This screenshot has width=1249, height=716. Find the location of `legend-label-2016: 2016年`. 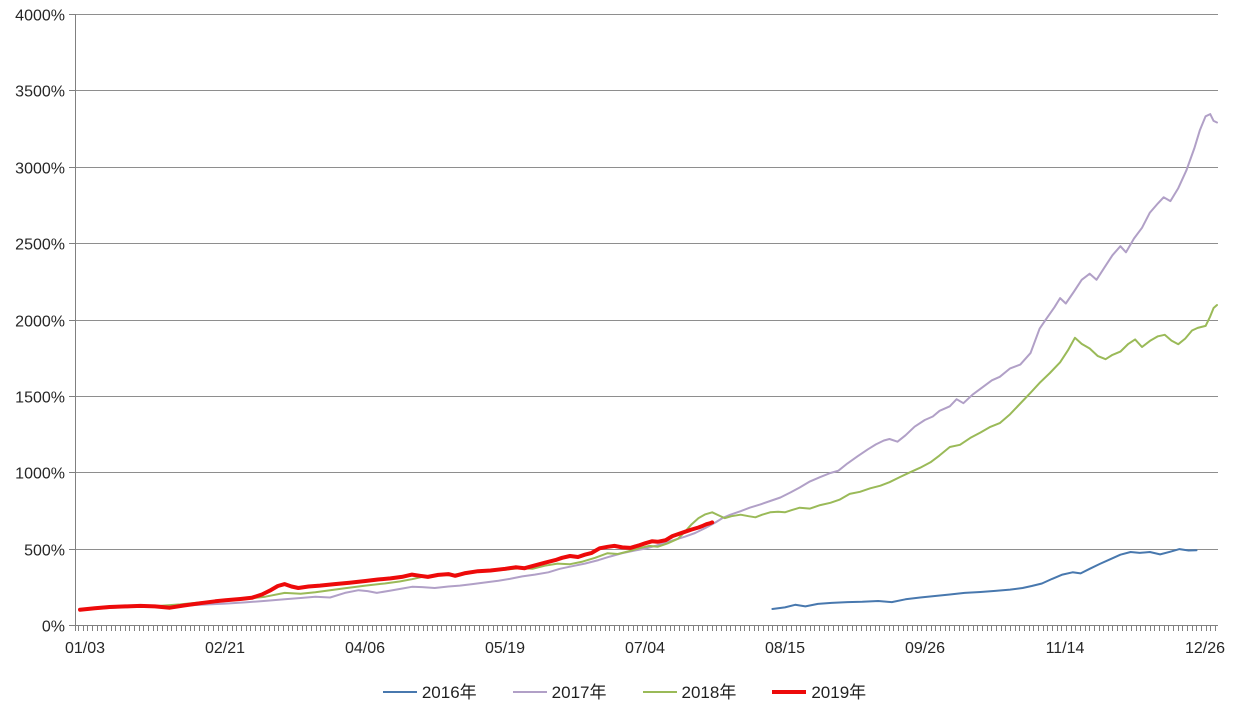

legend-label-2016: 2016年 is located at coordinates (449, 692).